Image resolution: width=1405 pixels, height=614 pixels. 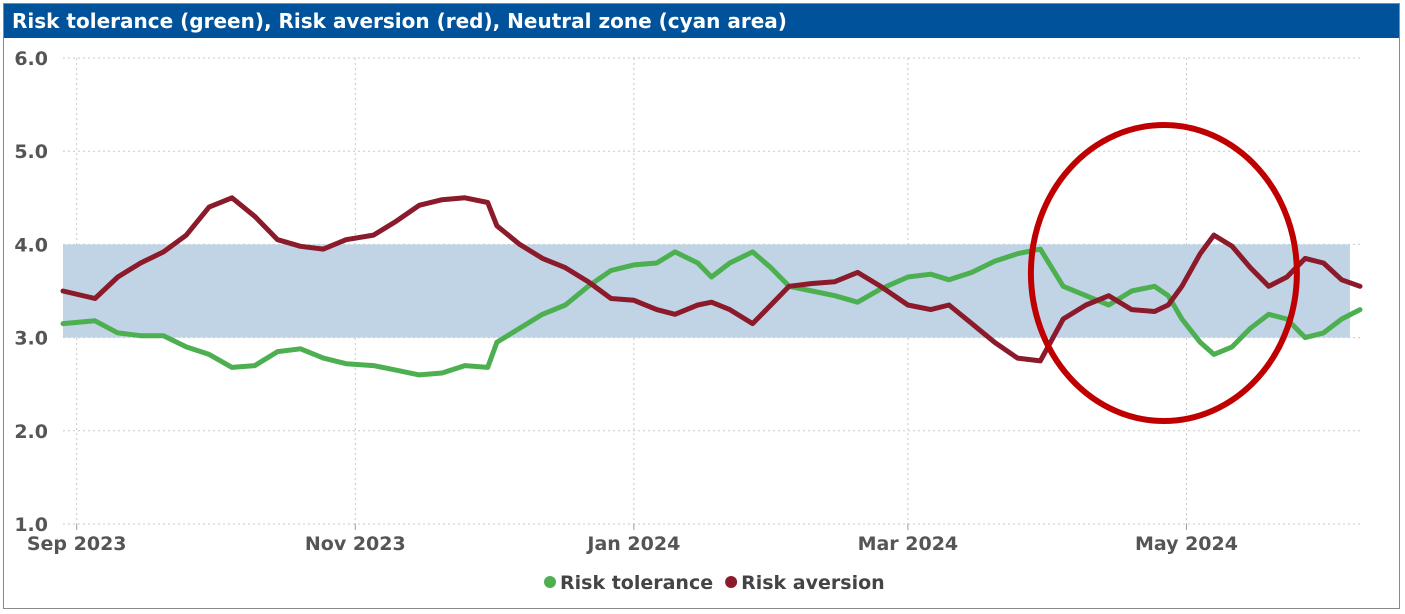 What do you see at coordinates (31, 245) in the screenshot?
I see `y-tick-label: 4.0` at bounding box center [31, 245].